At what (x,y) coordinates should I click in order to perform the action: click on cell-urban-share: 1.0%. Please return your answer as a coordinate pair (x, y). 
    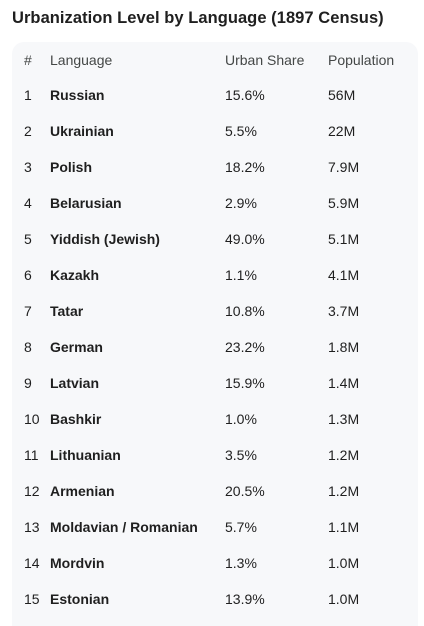
    Looking at the image, I should click on (241, 419).